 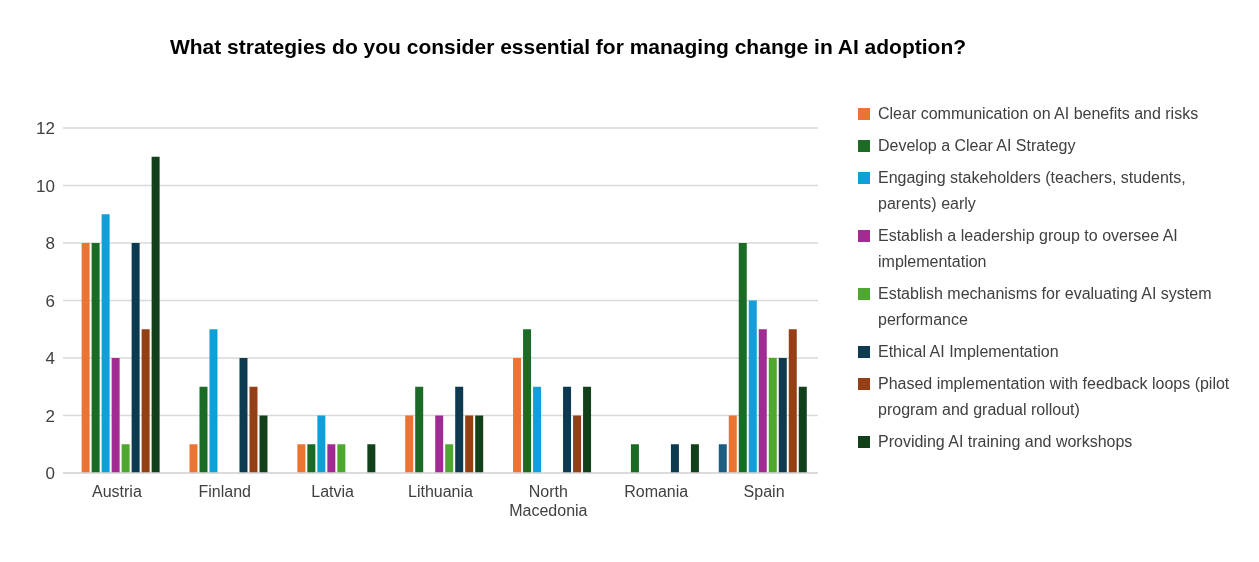 I want to click on y-tick-label: 0, so click(x=50, y=474).